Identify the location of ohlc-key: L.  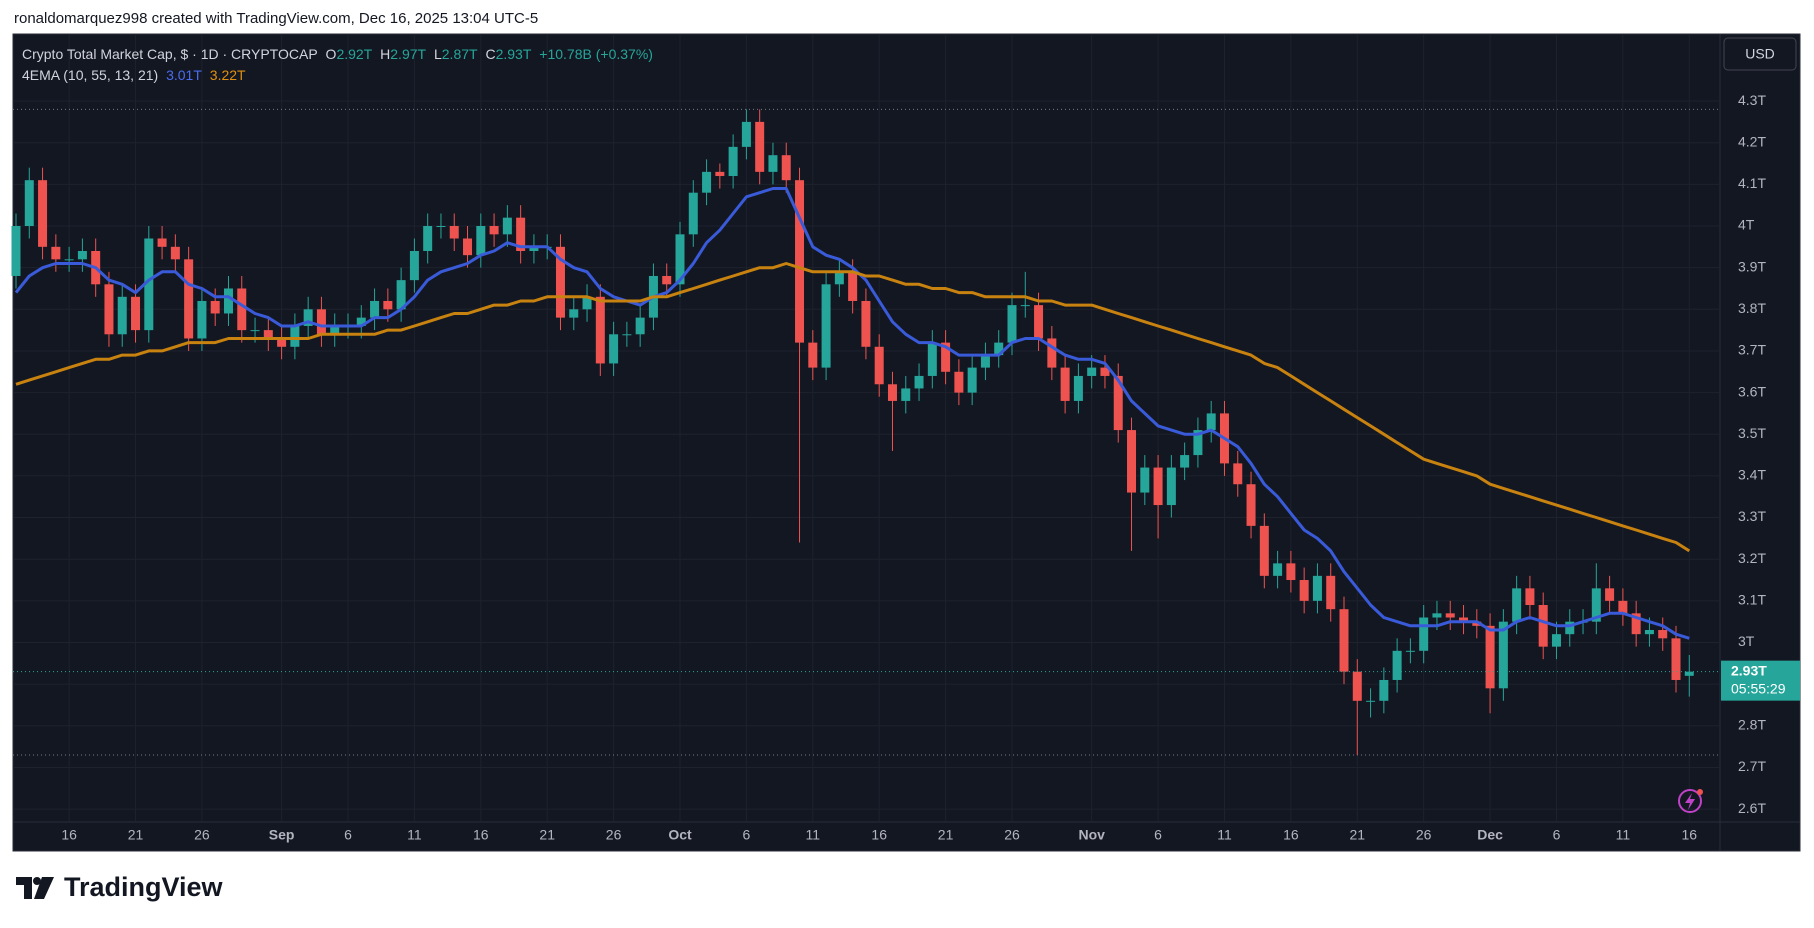
(437, 54).